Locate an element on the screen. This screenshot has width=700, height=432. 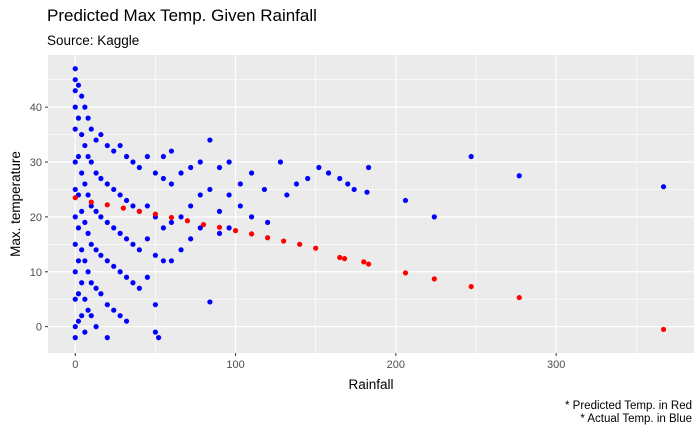
y-axis-ticks: 0 10 20 30 40 is located at coordinates (39, 218).